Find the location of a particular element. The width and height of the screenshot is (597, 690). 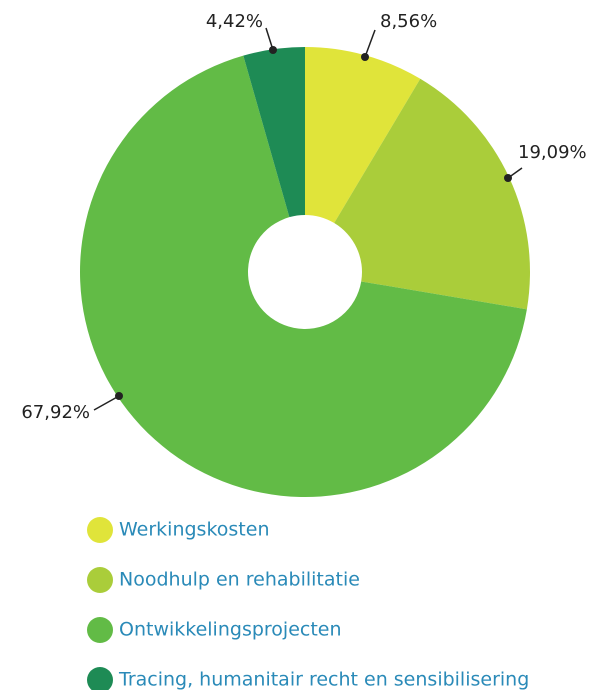

legend-label: Noodhulp en rehabilitatie is located at coordinates (239, 580).